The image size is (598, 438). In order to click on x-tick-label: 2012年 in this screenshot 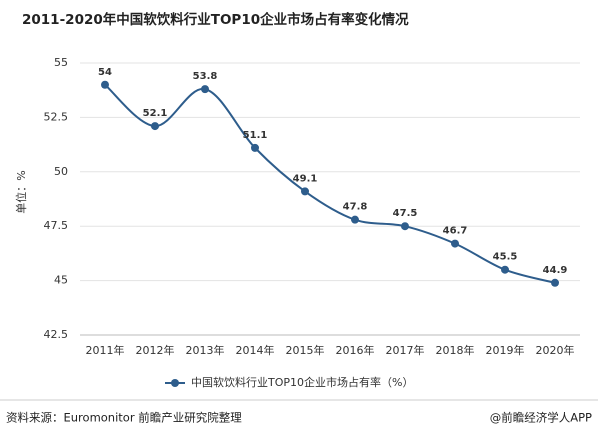, I will do `click(155, 350)`.